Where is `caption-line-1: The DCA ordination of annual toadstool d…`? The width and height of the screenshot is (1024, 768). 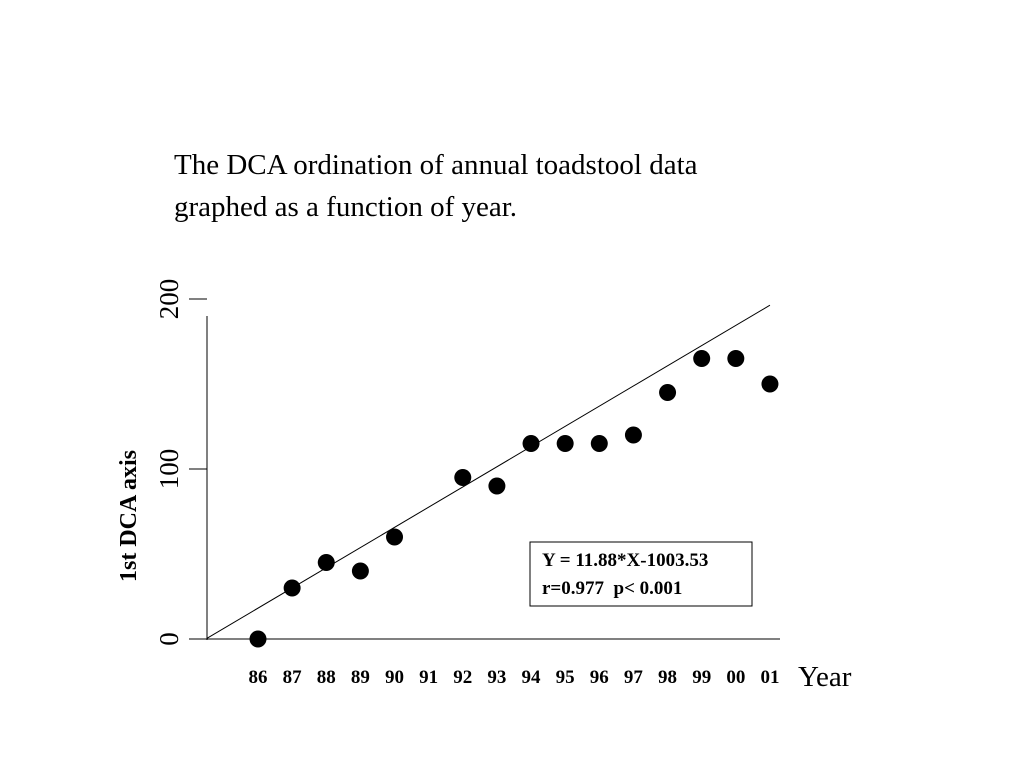
caption-line-1: The DCA ordination of annual toadstool d… is located at coordinates (436, 165).